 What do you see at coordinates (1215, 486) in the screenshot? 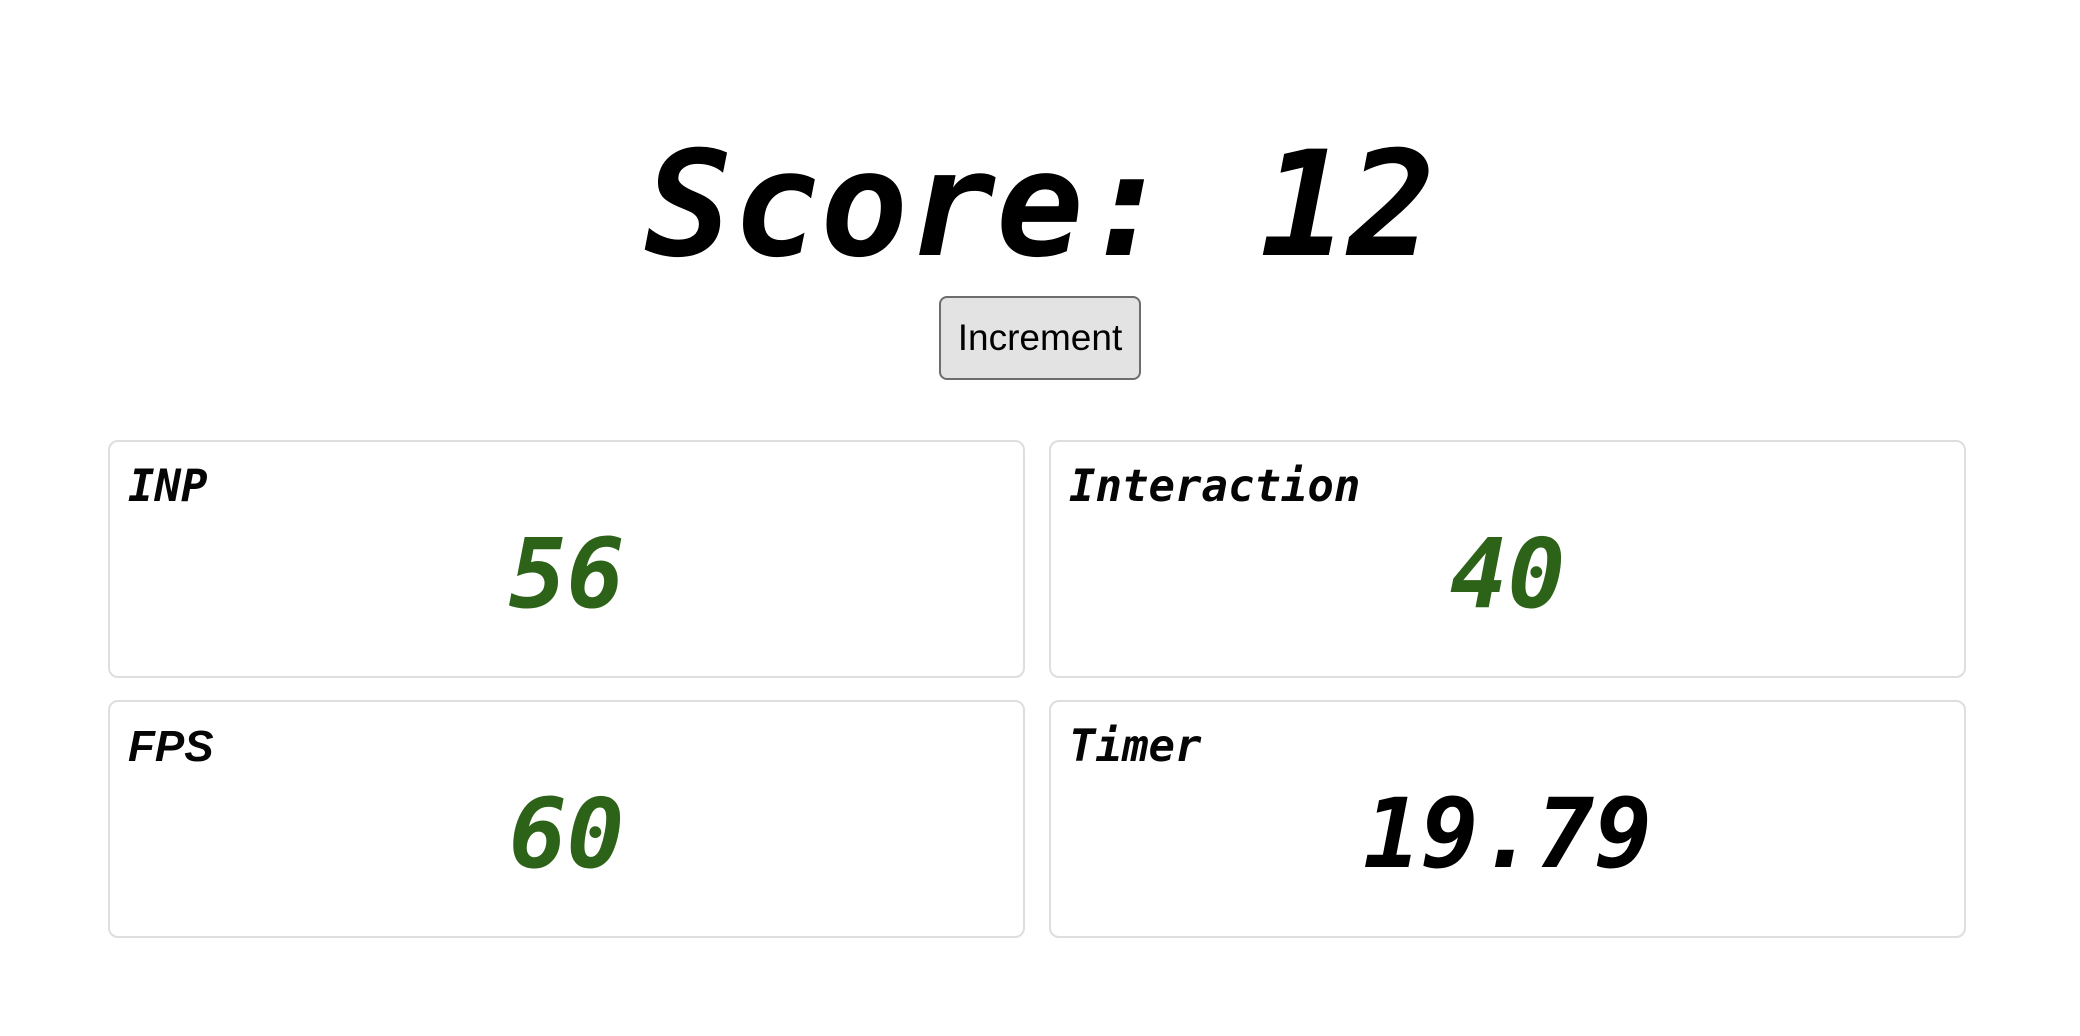
I see `metric-label: Interaction` at bounding box center [1215, 486].